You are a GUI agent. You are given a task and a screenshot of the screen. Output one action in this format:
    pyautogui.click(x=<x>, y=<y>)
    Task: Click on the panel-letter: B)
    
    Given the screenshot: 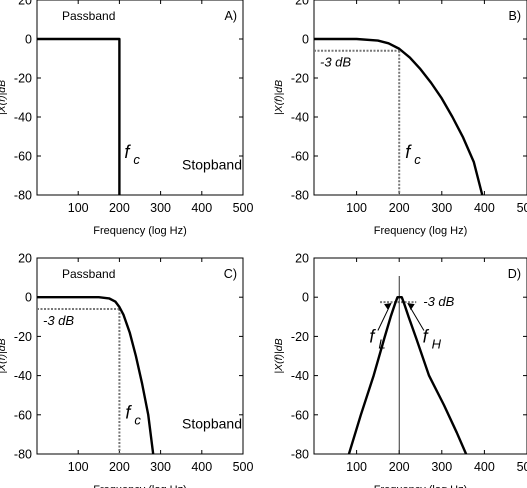 What is the action you would take?
    pyautogui.click(x=515, y=16)
    